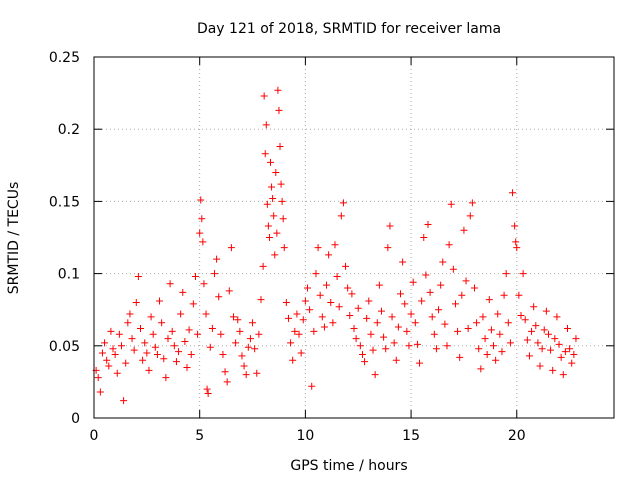 The width and height of the screenshot is (640, 480). Describe the element at coordinates (64, 202) in the screenshot. I see `y-tick-label: 0.15` at that location.